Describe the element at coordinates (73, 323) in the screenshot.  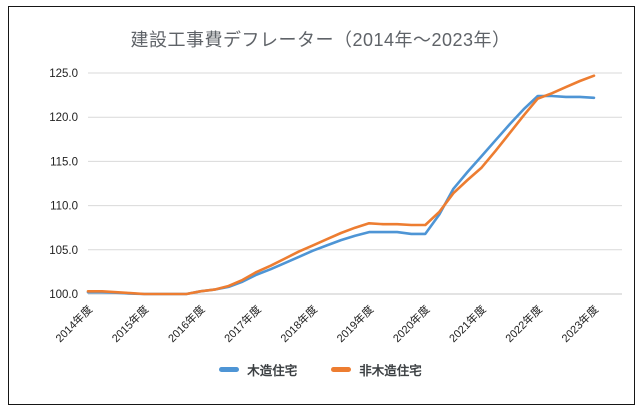
I see `x-tick-label: 2014年度` at that location.